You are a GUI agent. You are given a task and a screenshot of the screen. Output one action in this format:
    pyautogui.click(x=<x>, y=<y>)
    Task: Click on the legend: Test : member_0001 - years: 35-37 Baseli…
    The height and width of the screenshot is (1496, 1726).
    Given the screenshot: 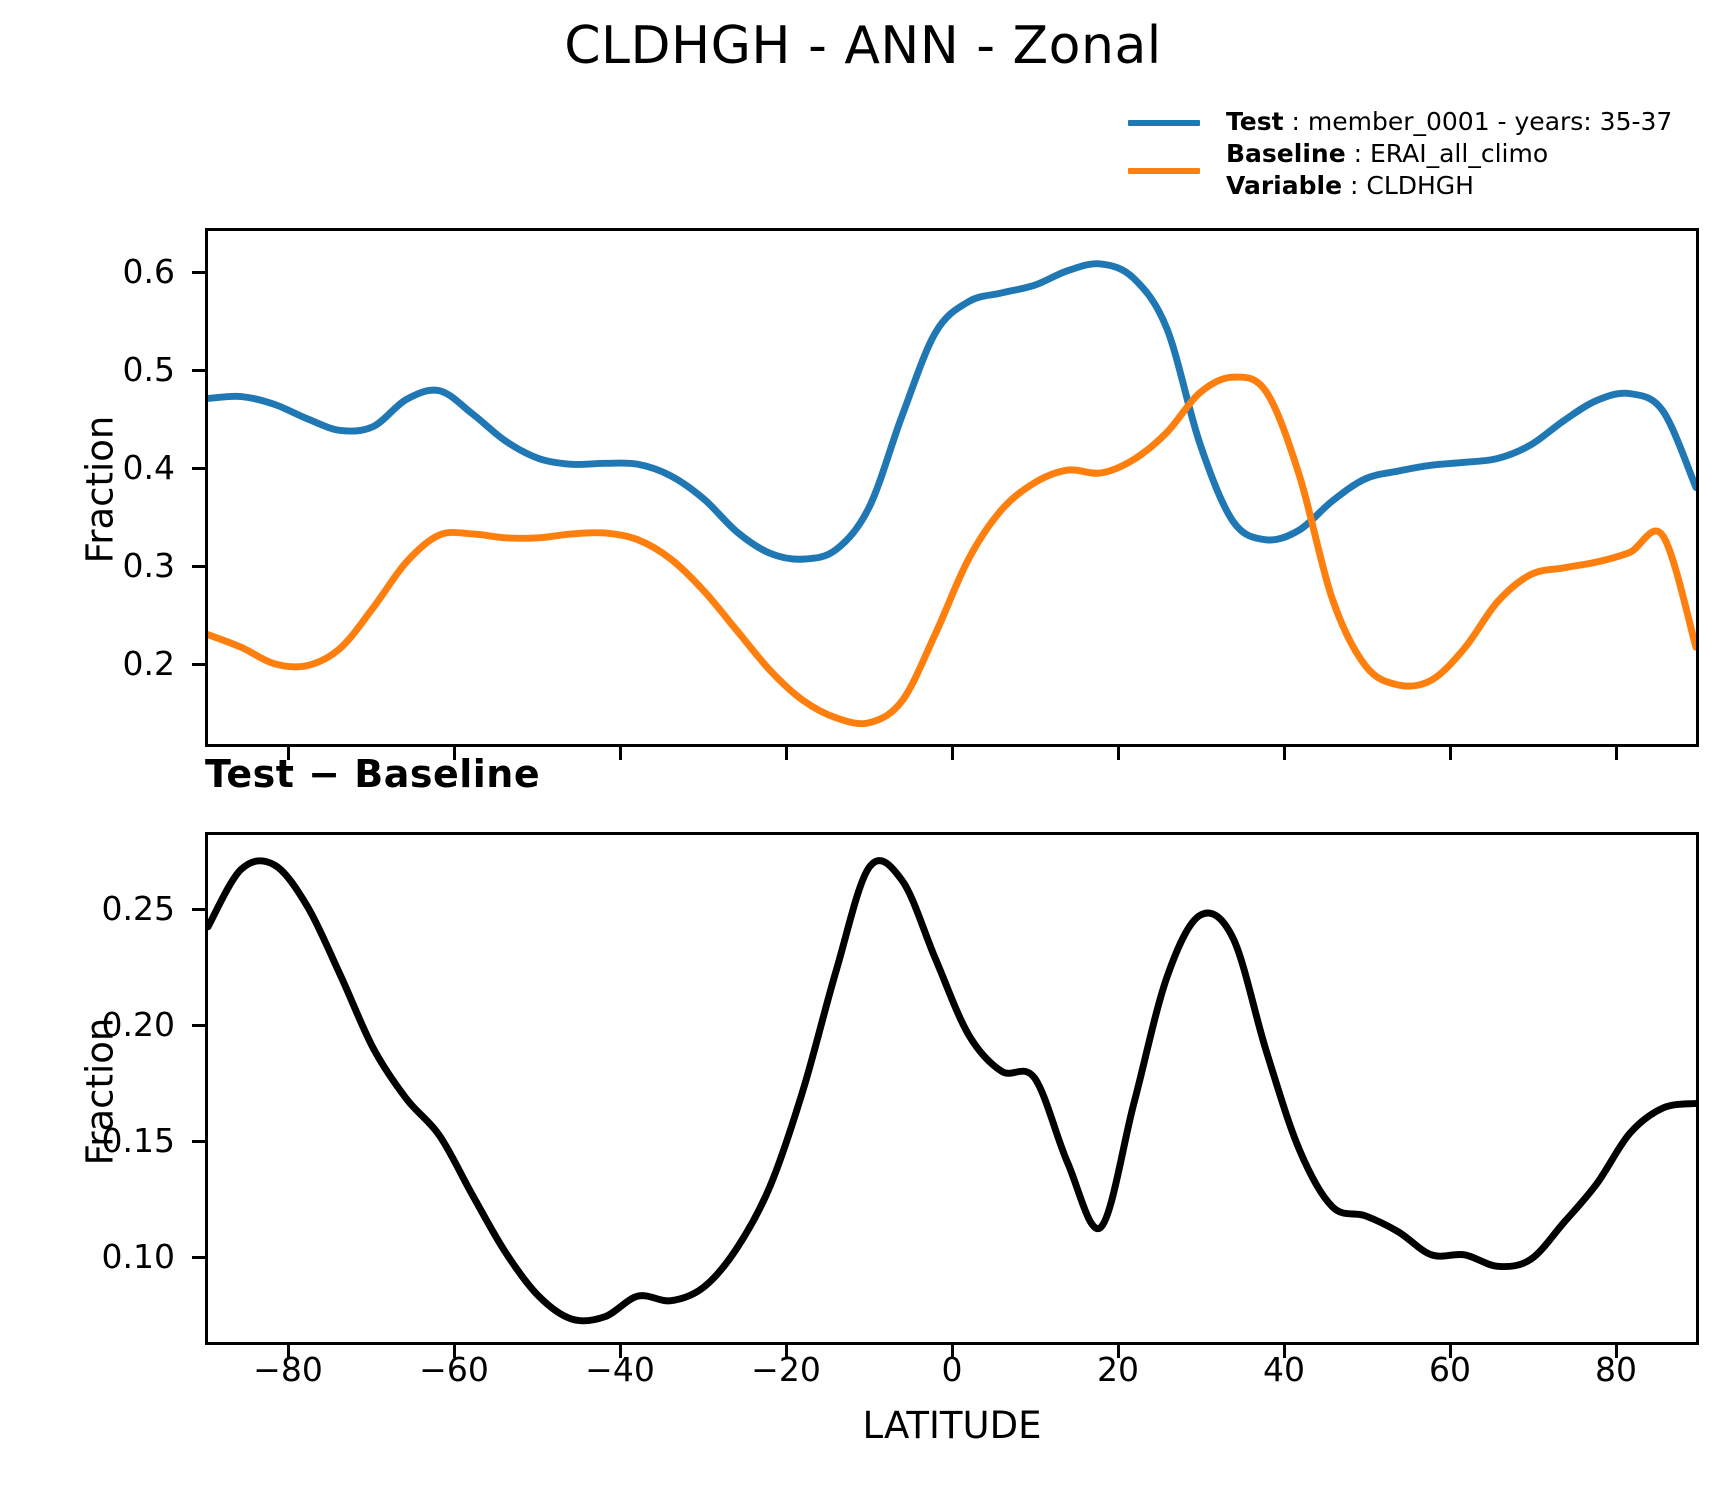 What is the action you would take?
    pyautogui.click(x=1418, y=157)
    